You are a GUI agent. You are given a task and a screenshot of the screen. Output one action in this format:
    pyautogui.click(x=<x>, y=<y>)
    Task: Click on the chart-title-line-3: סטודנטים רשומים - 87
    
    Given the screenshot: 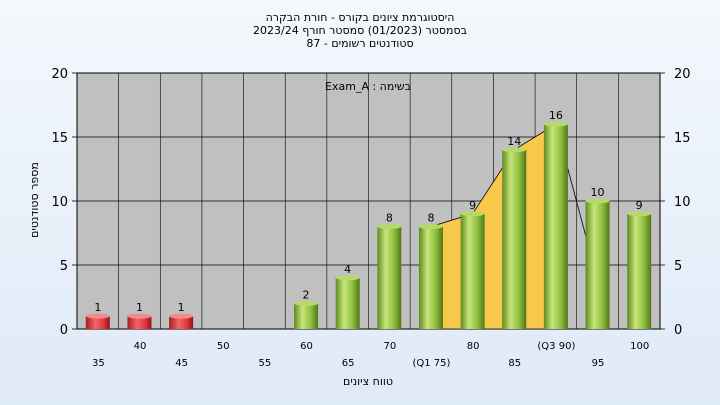 What is the action you would take?
    pyautogui.click(x=360, y=43)
    